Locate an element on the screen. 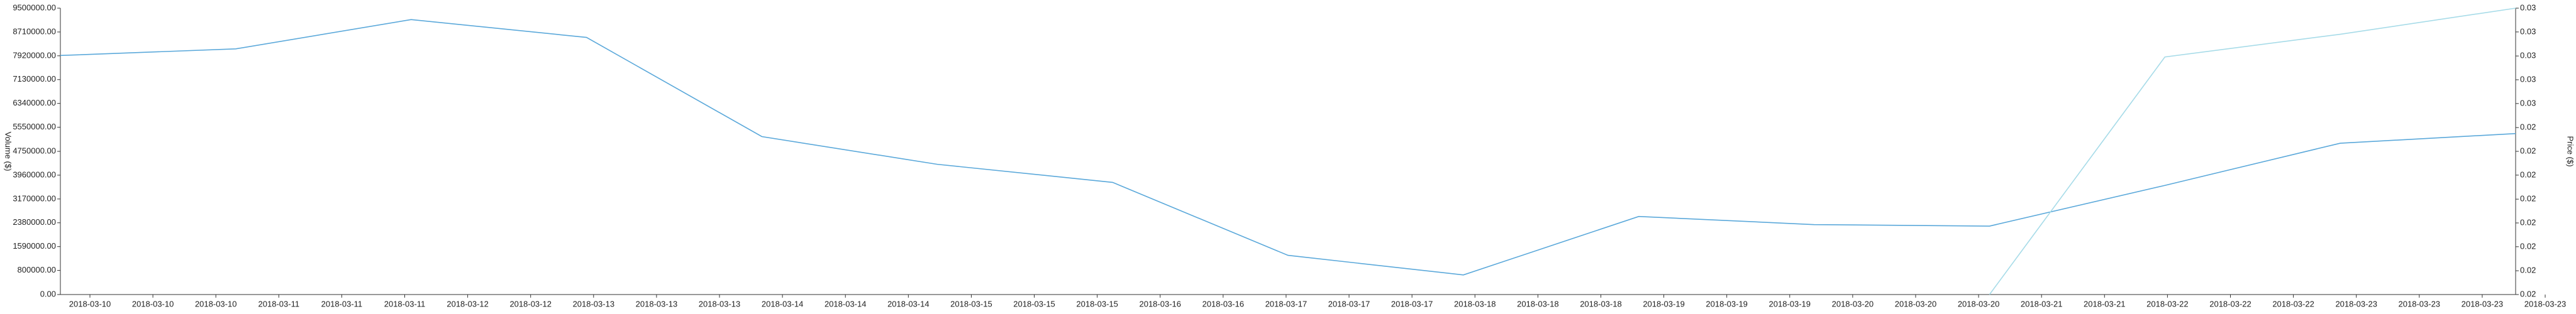  y-tick-label: 800000.00 is located at coordinates (37, 269).